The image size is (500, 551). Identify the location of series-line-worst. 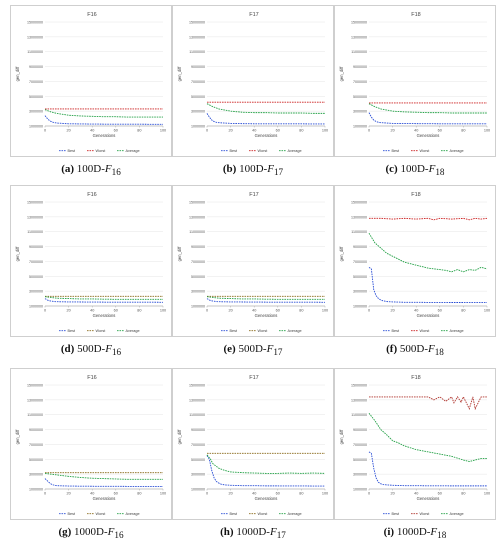
(428, 403).